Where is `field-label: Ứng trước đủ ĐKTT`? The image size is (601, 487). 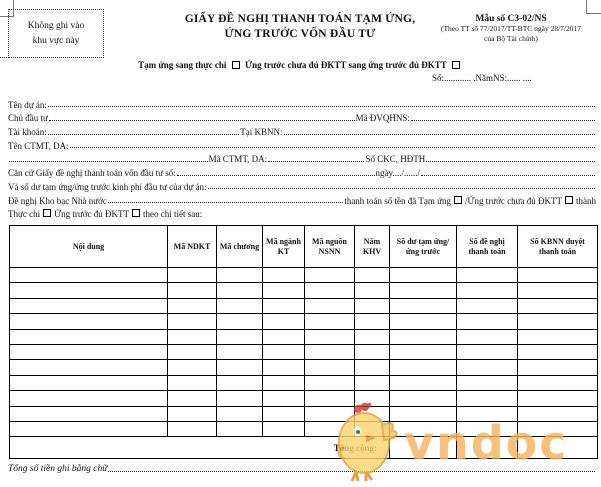
field-label: Ứng trước đủ ĐKTT is located at coordinates (91, 214).